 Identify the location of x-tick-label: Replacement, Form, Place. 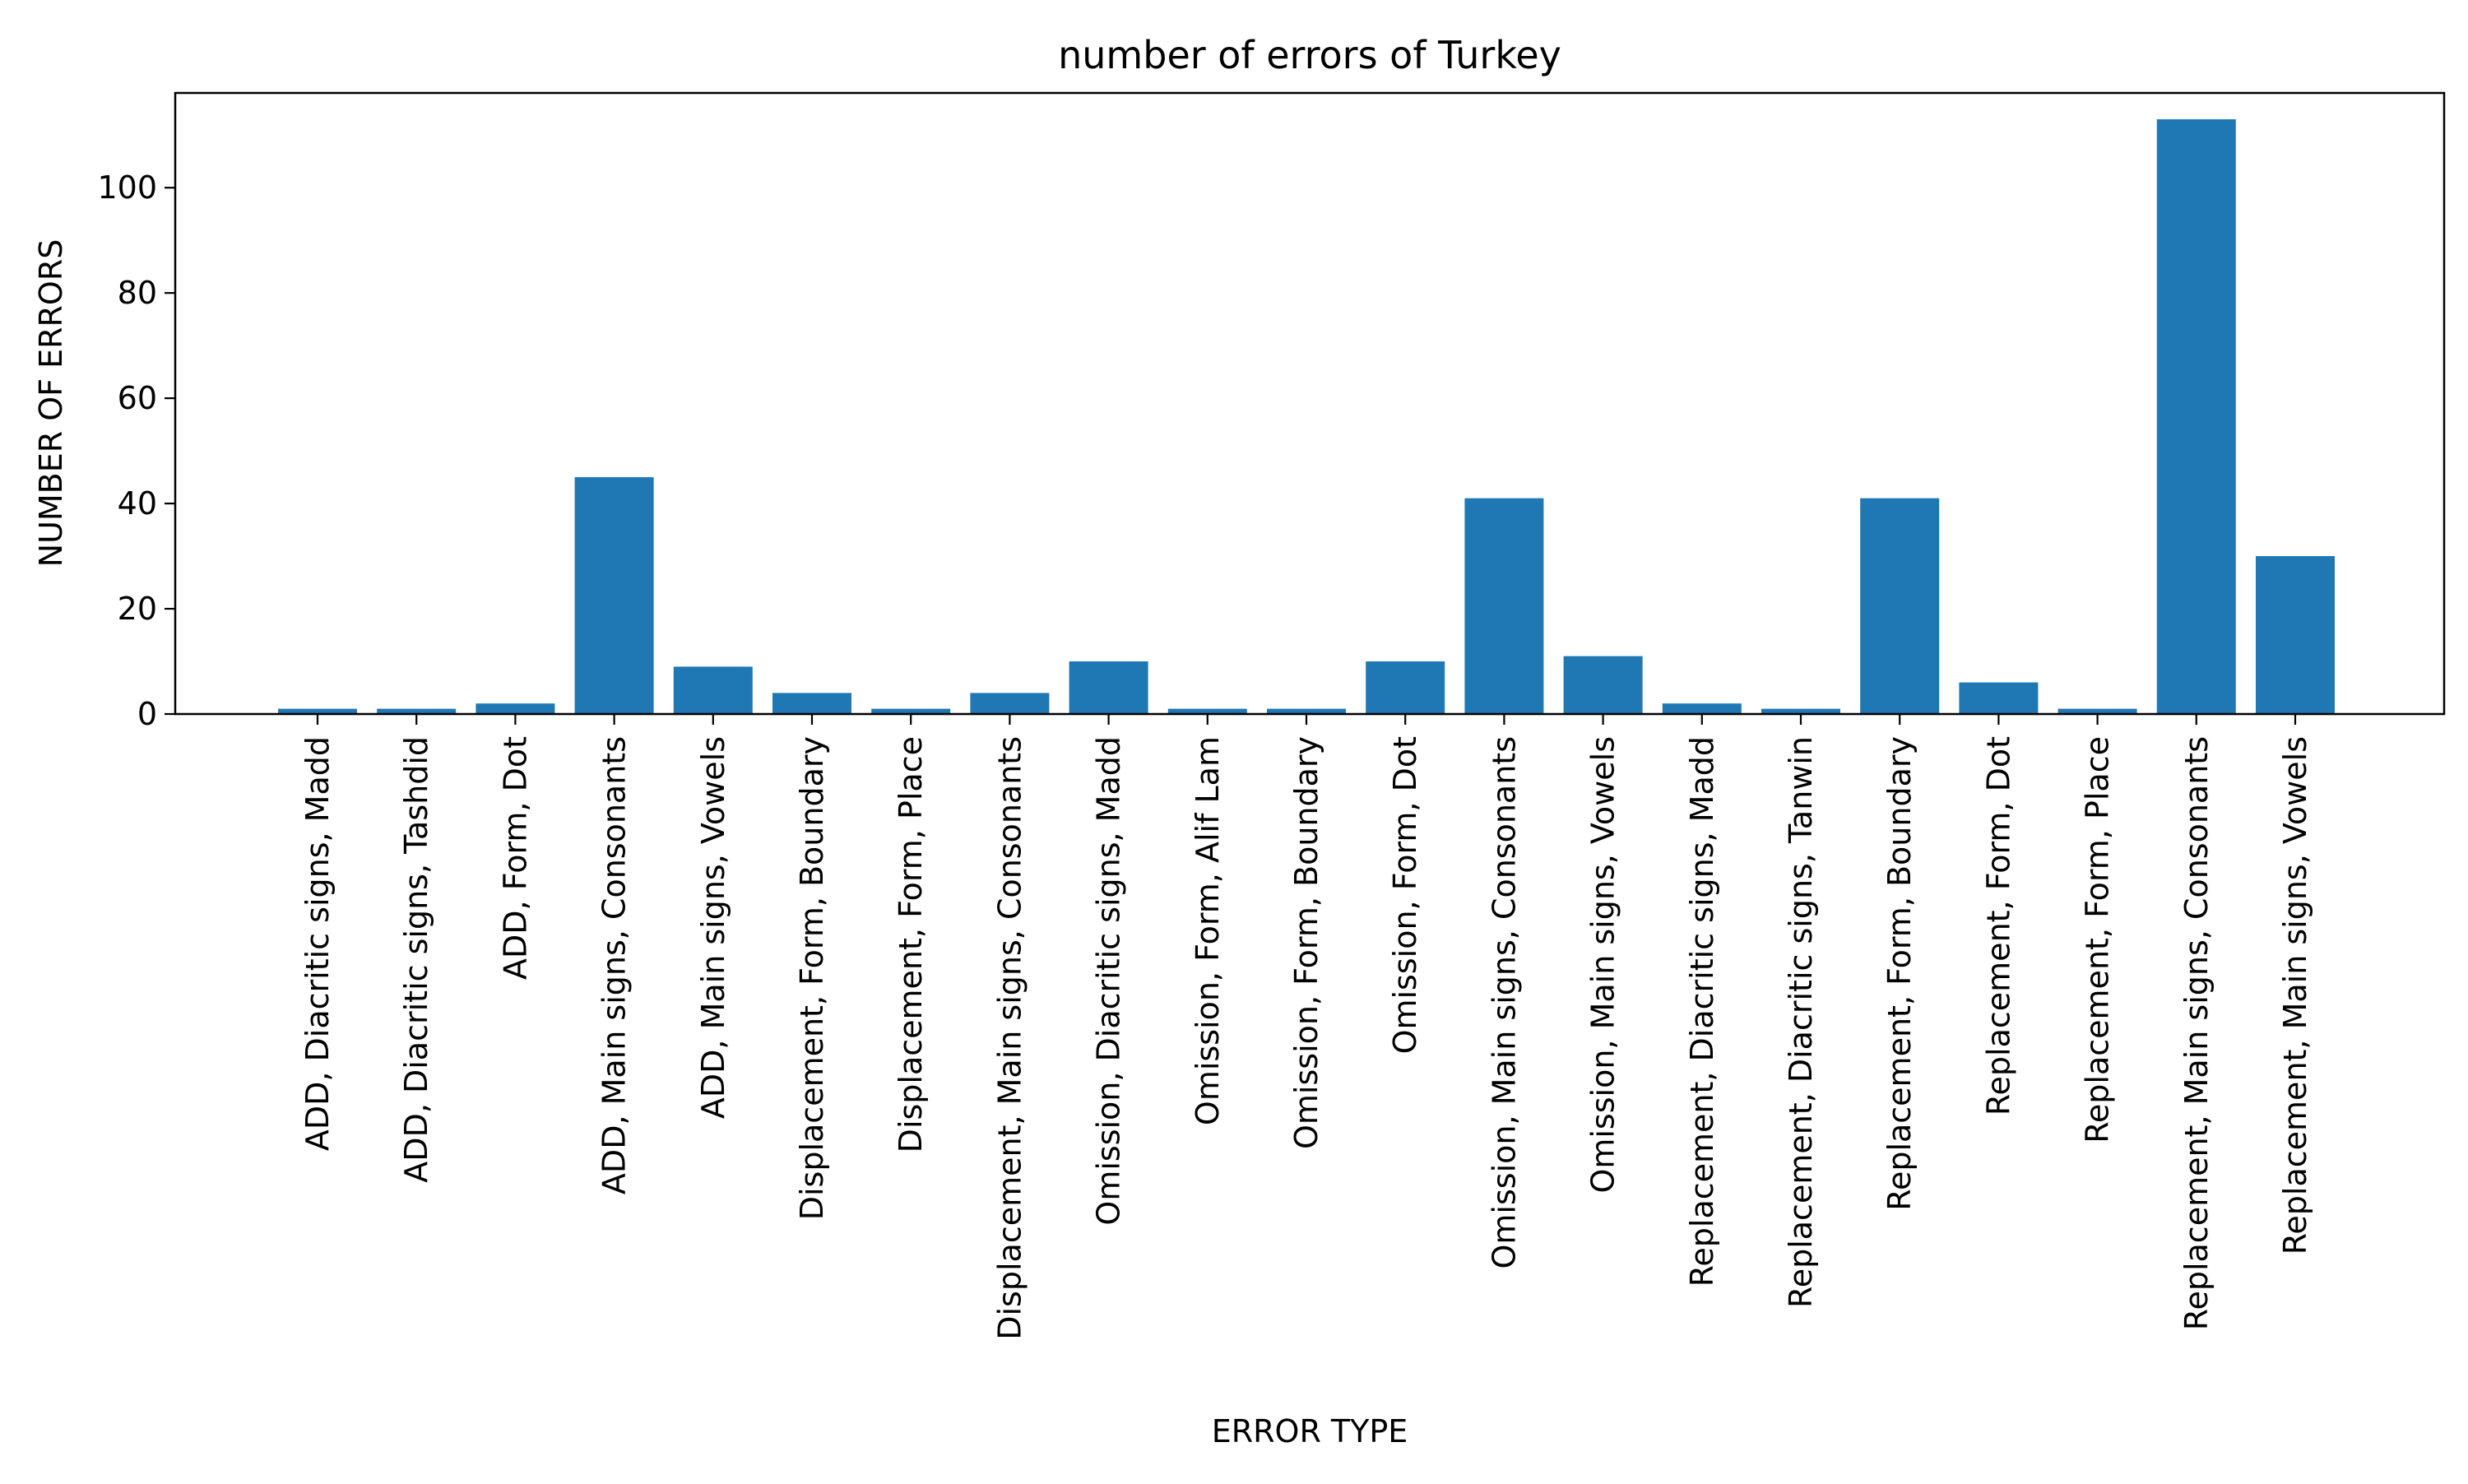
(2098, 939).